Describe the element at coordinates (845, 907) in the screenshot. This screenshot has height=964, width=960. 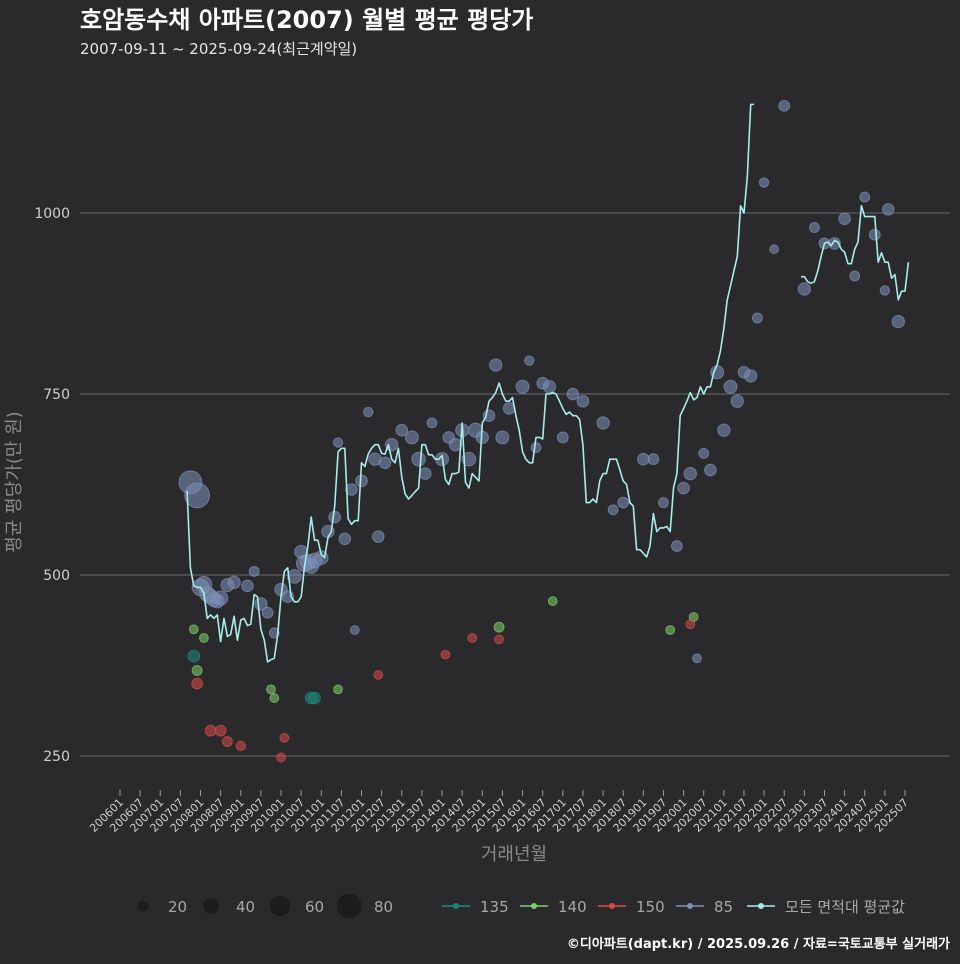
I see `legend-label-average: 모든 면적대 평균값` at that location.